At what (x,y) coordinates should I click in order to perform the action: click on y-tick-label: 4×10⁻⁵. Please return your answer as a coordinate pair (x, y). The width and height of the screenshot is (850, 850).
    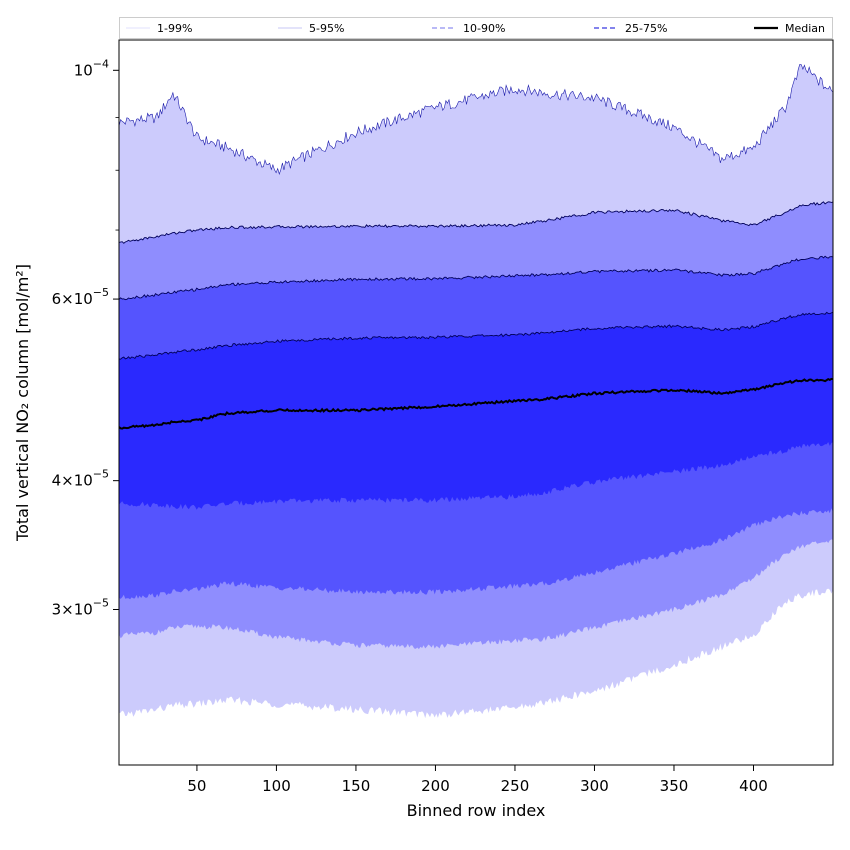
    Looking at the image, I should click on (80, 479).